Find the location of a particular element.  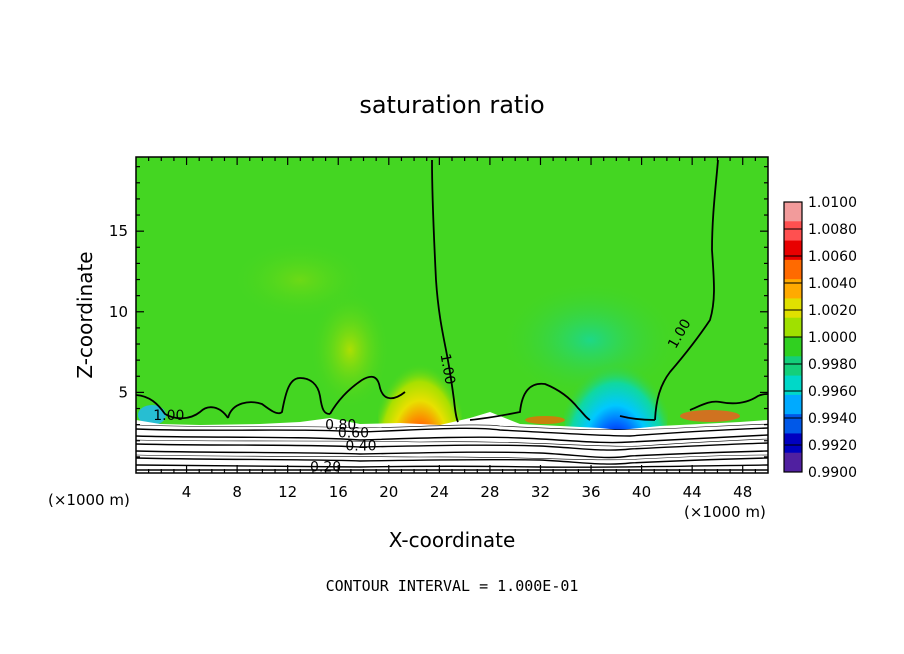

x-tick-label: 16 is located at coordinates (338, 492).